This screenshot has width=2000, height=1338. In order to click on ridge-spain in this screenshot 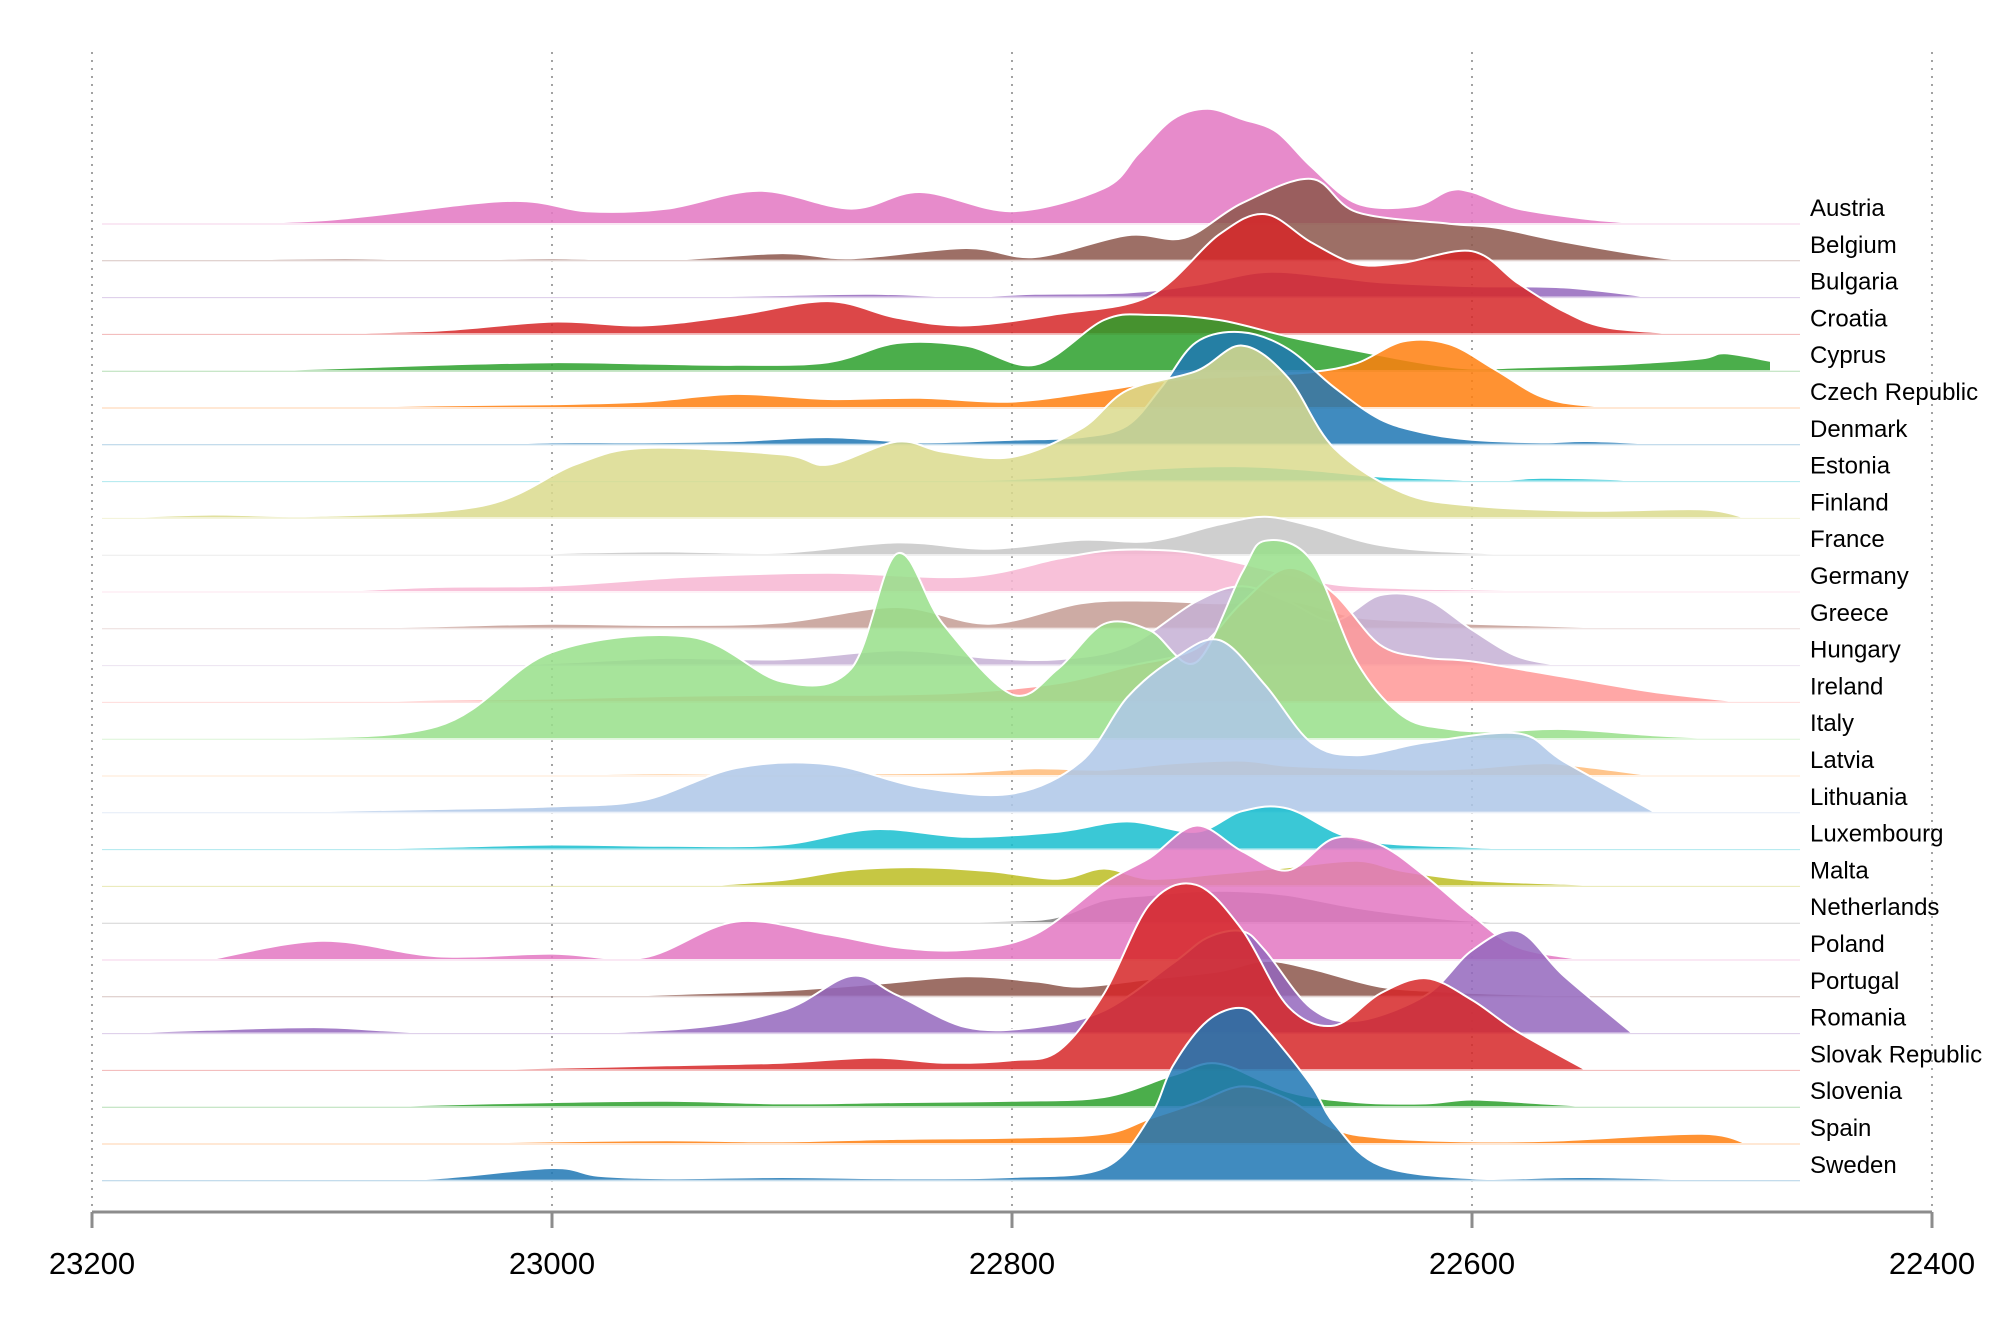, I will do `click(951, 1115)`.